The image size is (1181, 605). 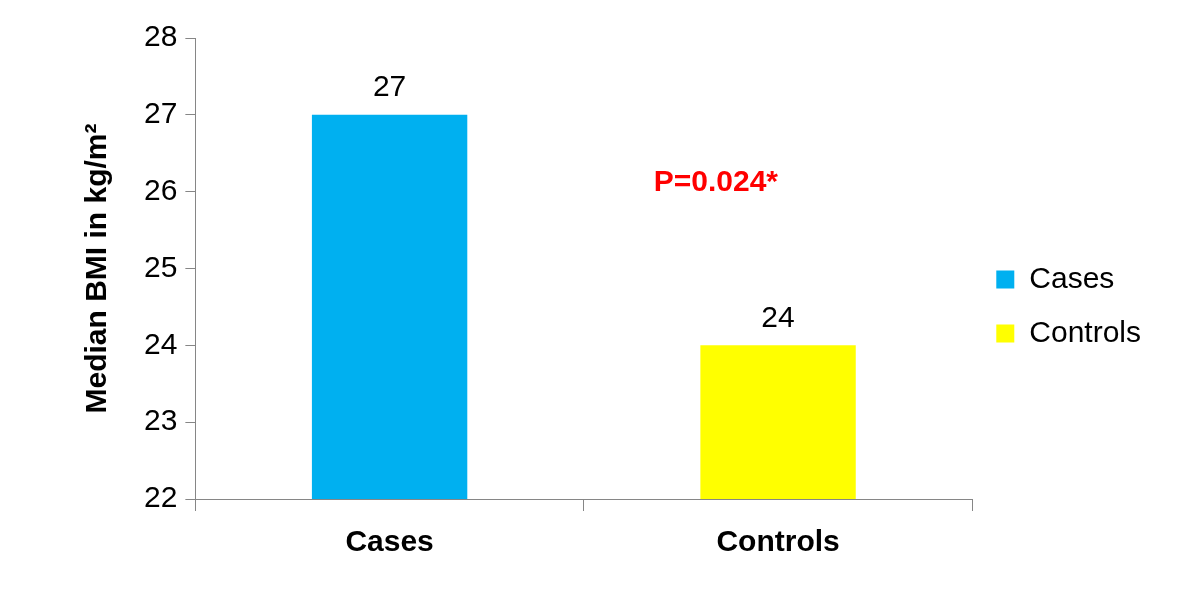 What do you see at coordinates (160, 343) in the screenshot?
I see `y-tick-label: 24` at bounding box center [160, 343].